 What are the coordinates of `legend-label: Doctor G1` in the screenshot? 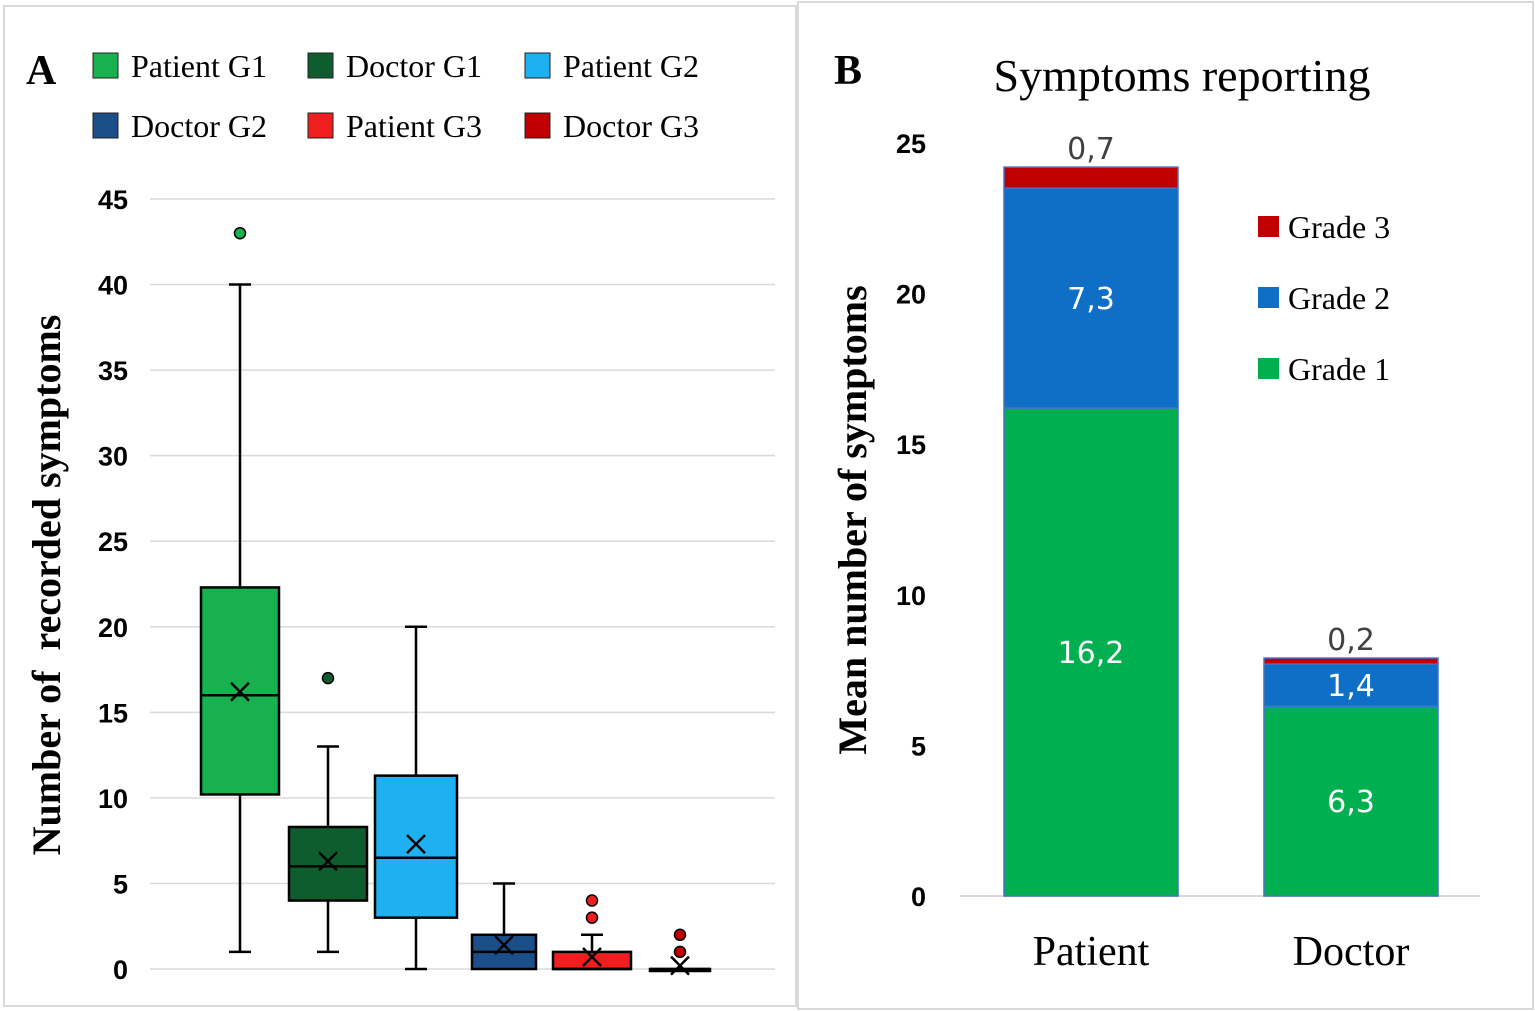 It's located at (414, 66).